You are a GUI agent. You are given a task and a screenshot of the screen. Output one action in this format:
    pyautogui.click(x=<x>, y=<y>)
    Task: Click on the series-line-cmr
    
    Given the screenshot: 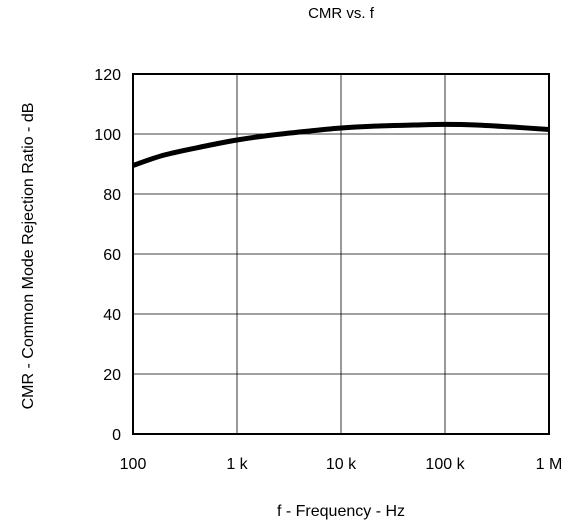 What is the action you would take?
    pyautogui.click(x=341, y=144)
    